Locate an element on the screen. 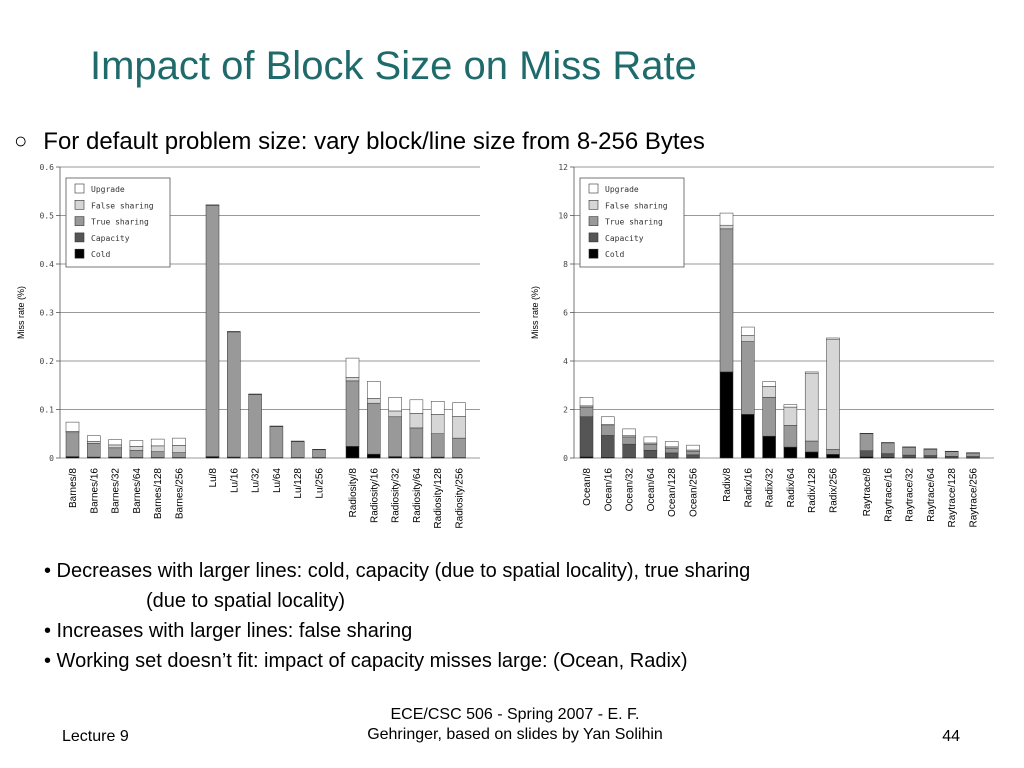 The height and width of the screenshot is (768, 1024). x-tick-label: Barnes/16 is located at coordinates (94, 491).